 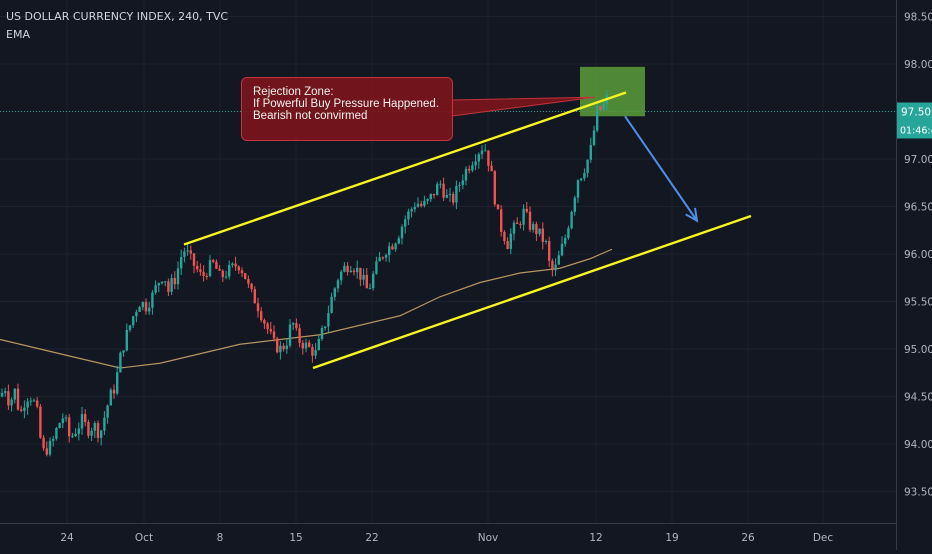 I want to click on ema-line, so click(x=306, y=308).